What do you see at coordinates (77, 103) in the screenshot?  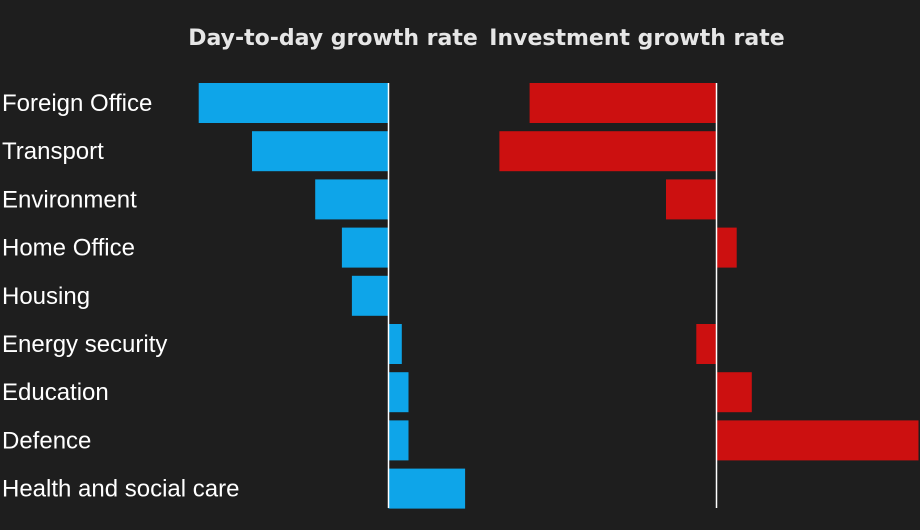 I see `category-label: Foreign Office` at bounding box center [77, 103].